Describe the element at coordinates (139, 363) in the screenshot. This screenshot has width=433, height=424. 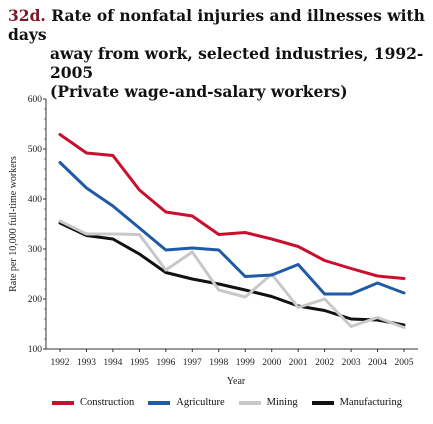
I see `x-tick-label: 1995` at that location.